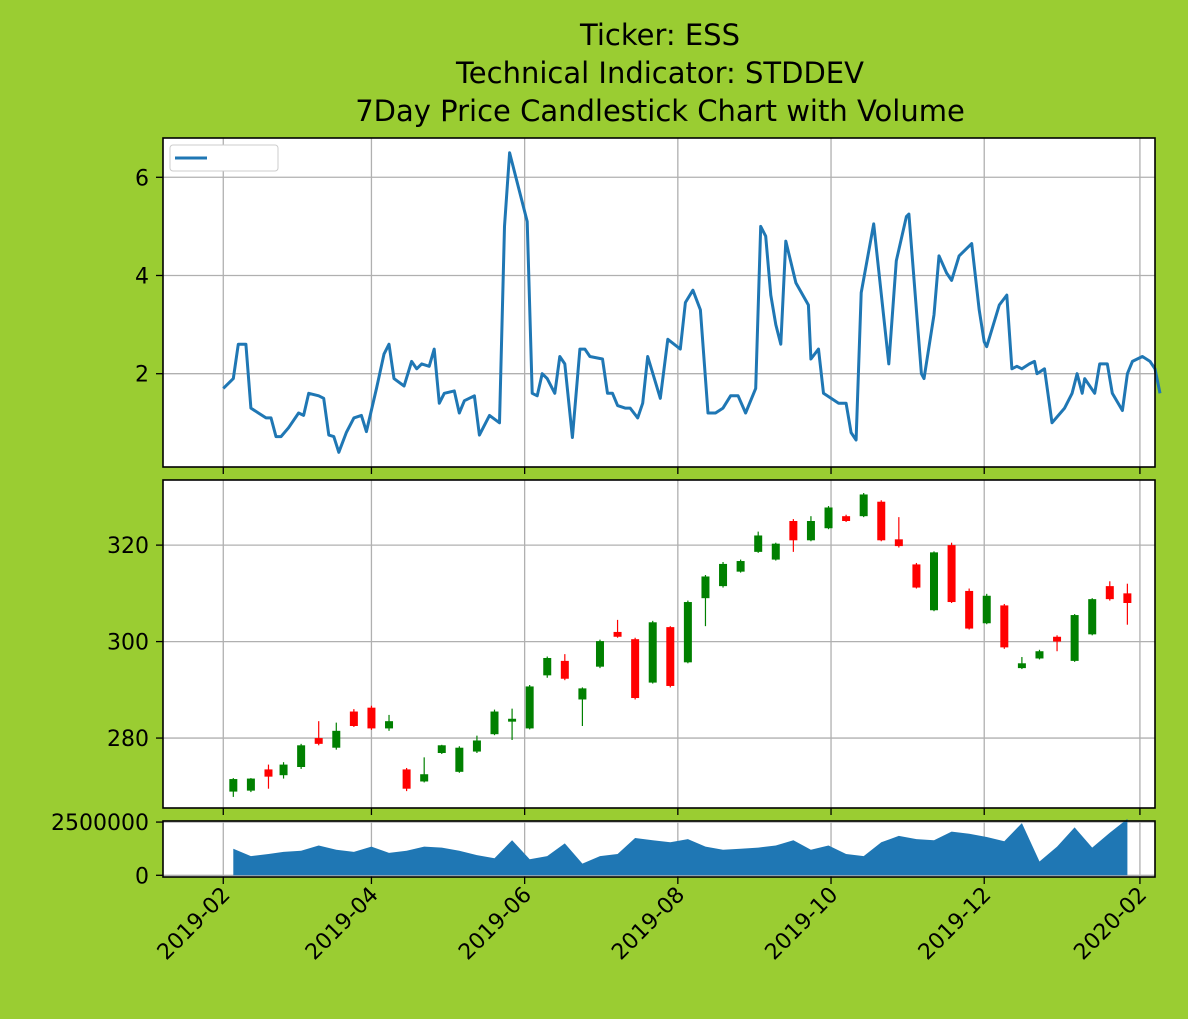 Image resolution: width=1188 pixels, height=1019 pixels. I want to click on chart-title-description: 7Day Price Candlestick Chart with Volume, so click(660, 111).